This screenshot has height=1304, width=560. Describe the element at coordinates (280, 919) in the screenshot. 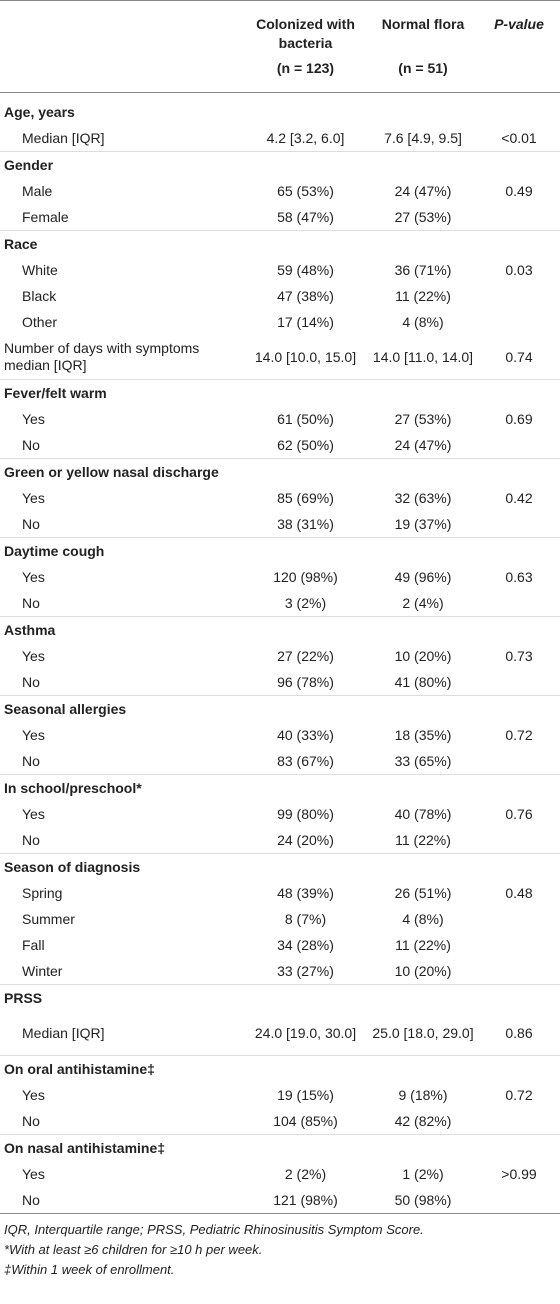

I see `data-row: Summer 8 (7%) 4 (8%)` at that location.